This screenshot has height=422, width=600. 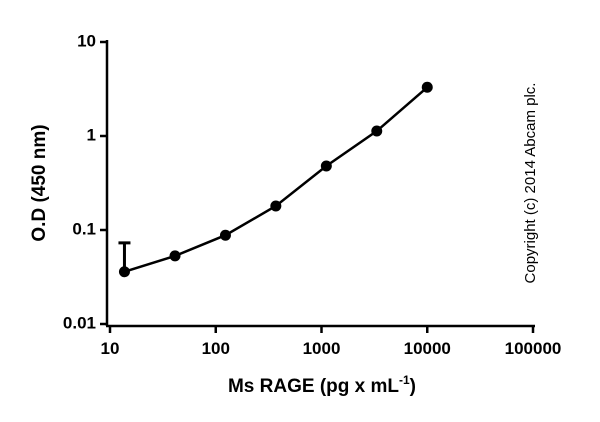 I want to click on x-axis-title: Ms RAGE (pg x mL-1), so click(x=322, y=385).